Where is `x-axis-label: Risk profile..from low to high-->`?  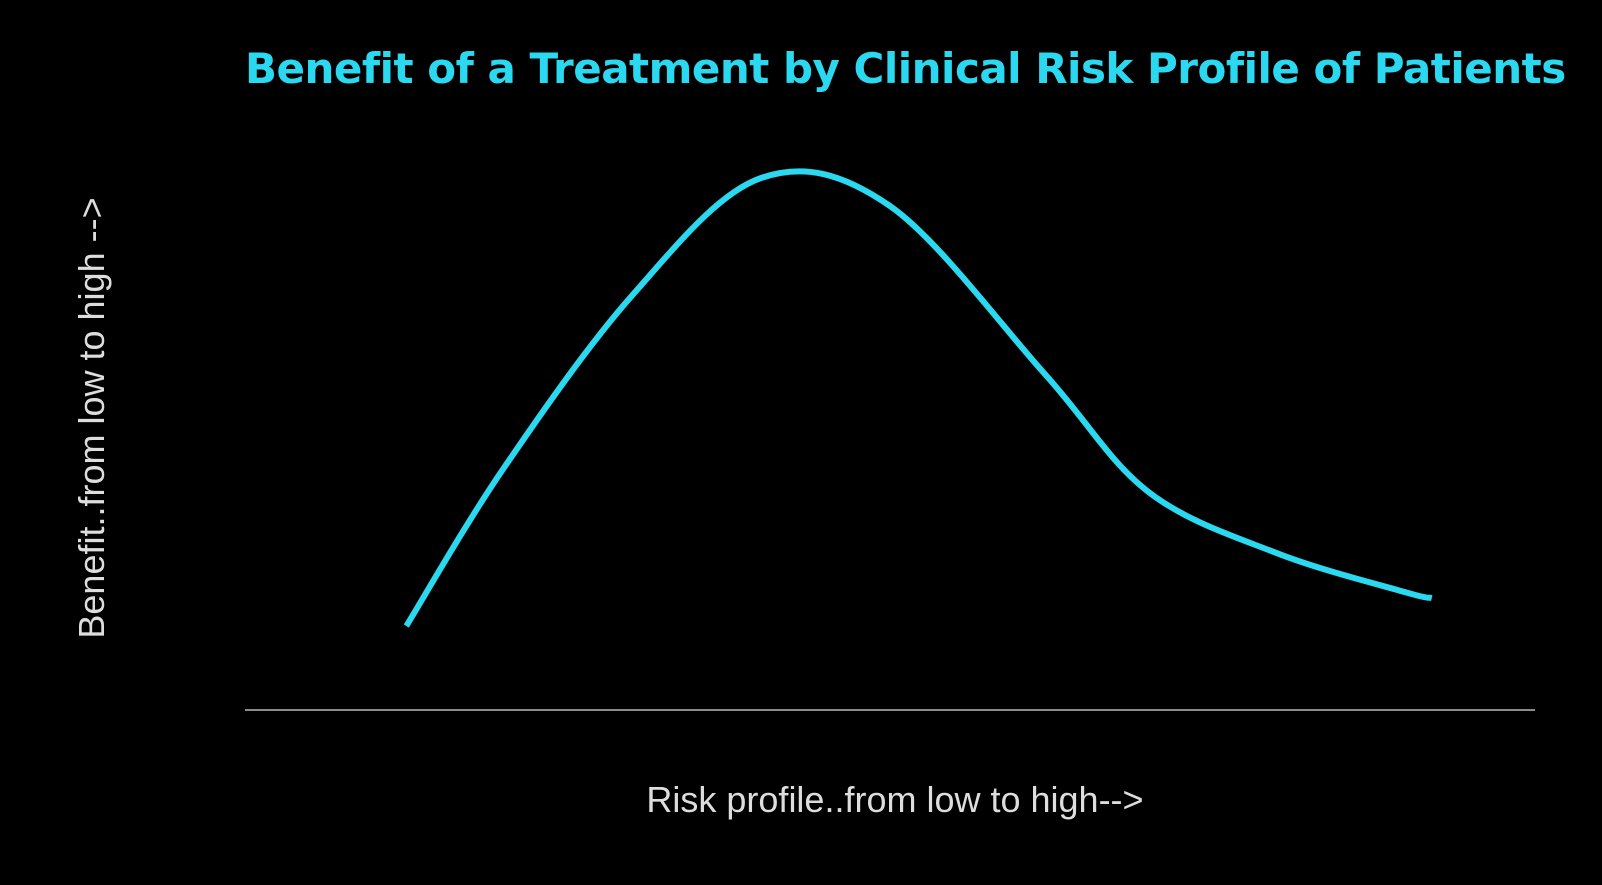 x-axis-label: Risk profile..from low to high--> is located at coordinates (895, 799).